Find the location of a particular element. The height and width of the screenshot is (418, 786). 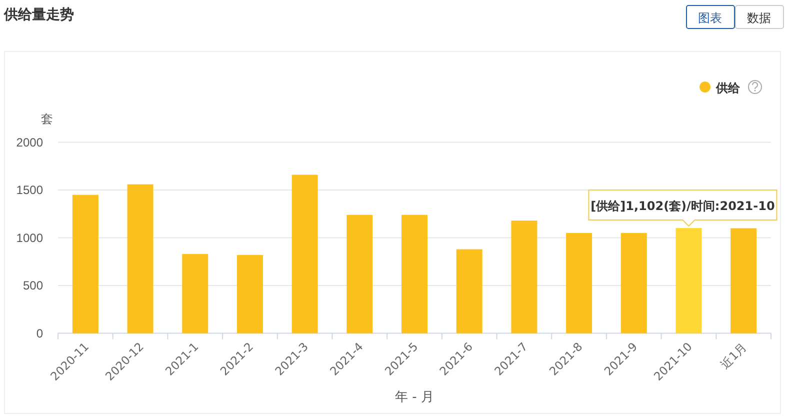

annotation: [供给]1,102(套)/时间:2021-10 is located at coordinates (682, 206).